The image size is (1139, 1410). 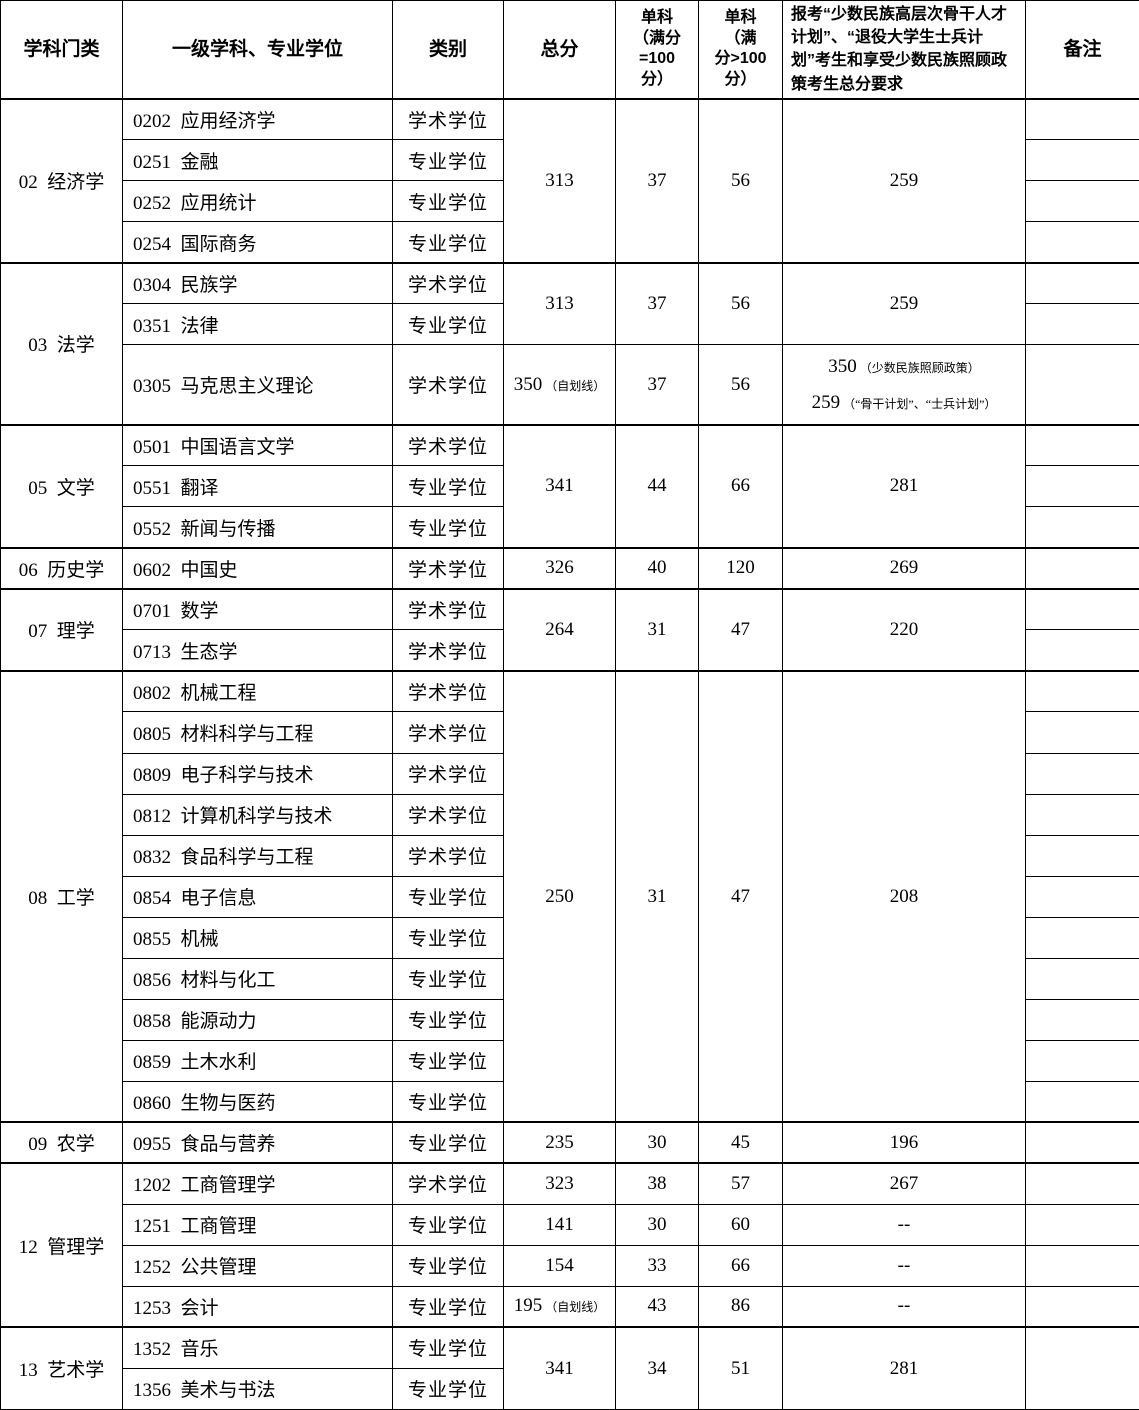 I want to click on subject-category-cell: 09 农学, so click(x=61, y=1142).